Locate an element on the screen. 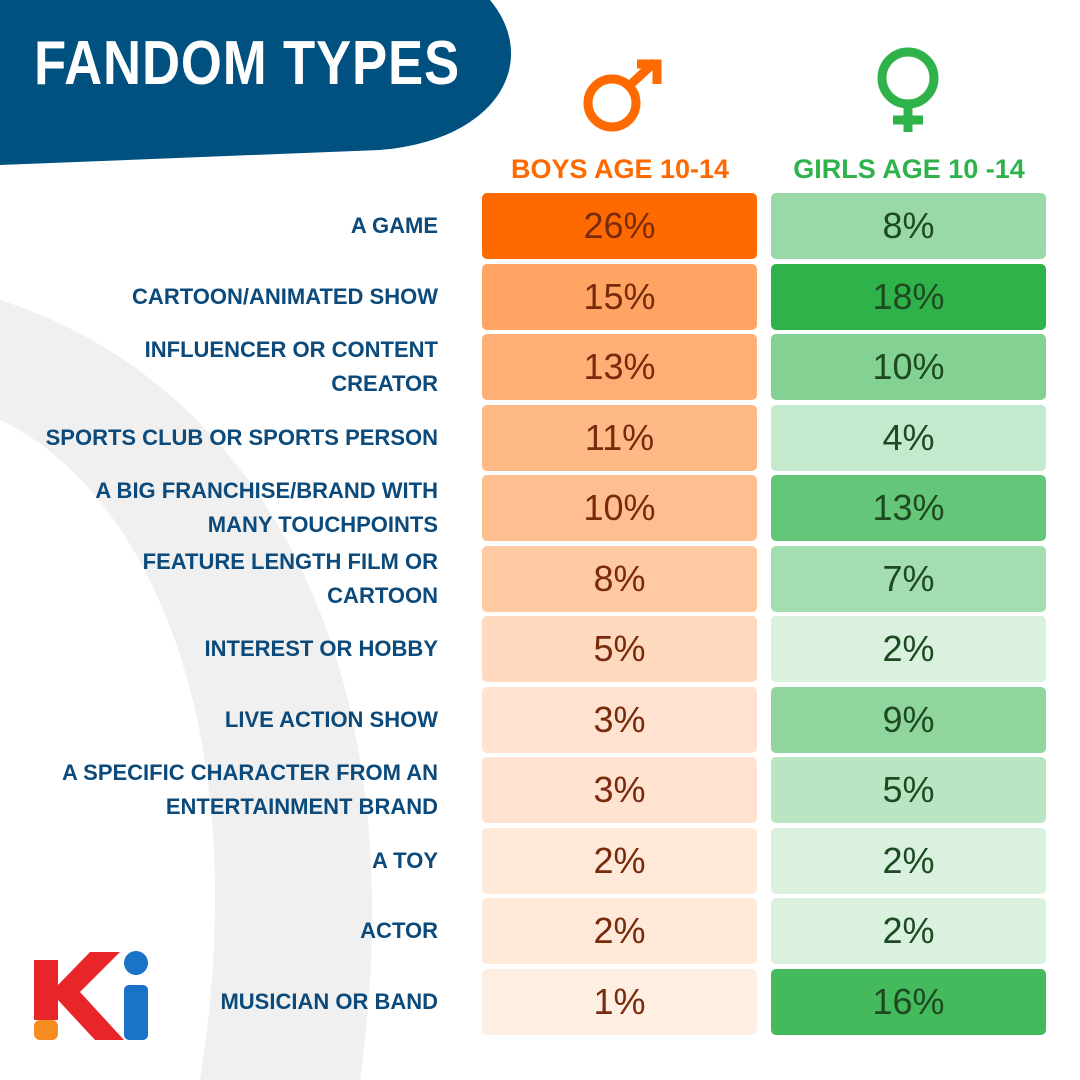 This screenshot has height=1080, width=1080. row-label-text: ACTOR is located at coordinates (399, 930).